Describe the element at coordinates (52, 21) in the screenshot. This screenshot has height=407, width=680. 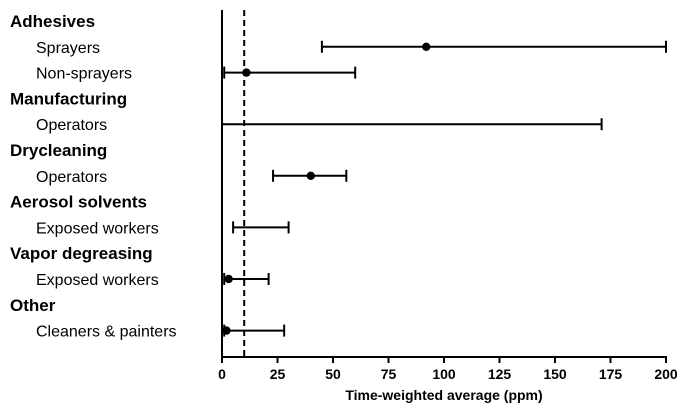
I see `group-label: Adhesives` at that location.